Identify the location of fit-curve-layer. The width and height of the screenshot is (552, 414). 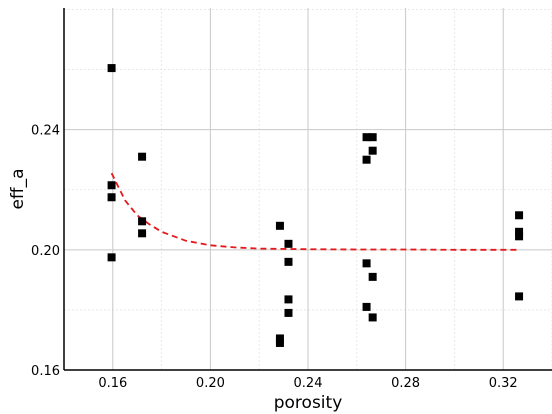
(315, 211).